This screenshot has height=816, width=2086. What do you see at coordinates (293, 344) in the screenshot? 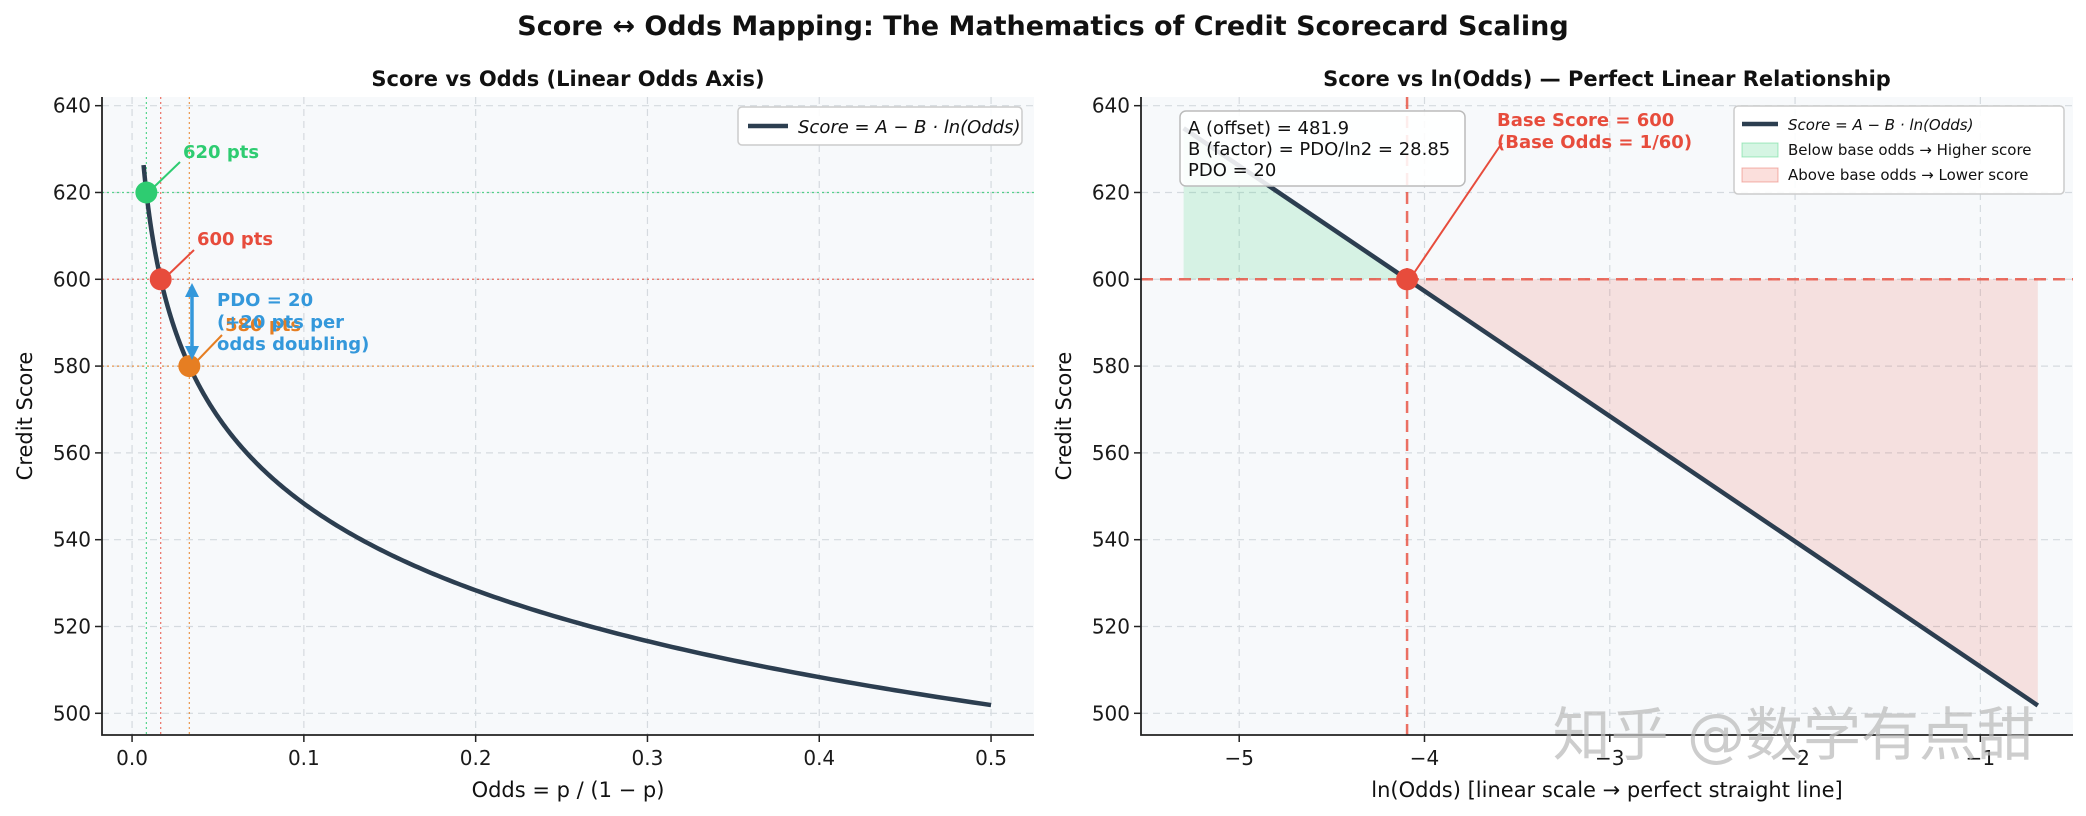
I see `pdo-label-line3: odds doubling)` at bounding box center [293, 344].